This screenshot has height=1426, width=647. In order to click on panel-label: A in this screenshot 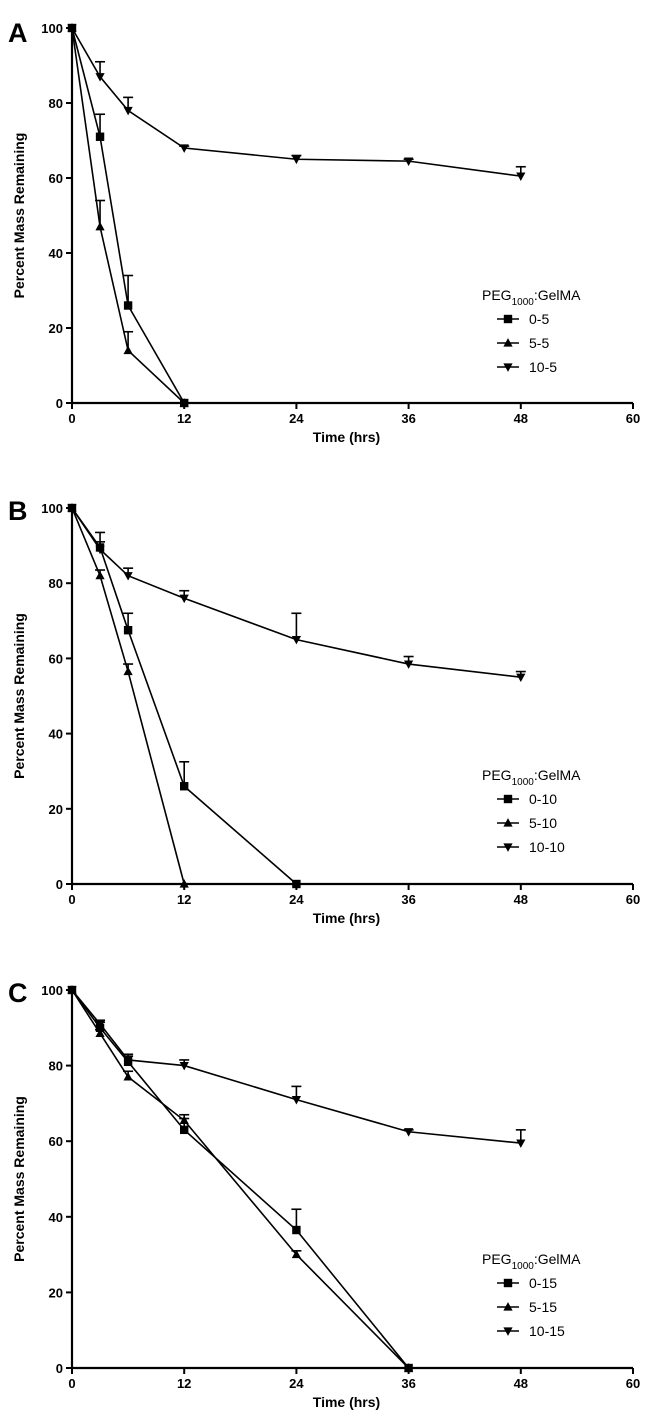, I will do `click(18, 33)`.